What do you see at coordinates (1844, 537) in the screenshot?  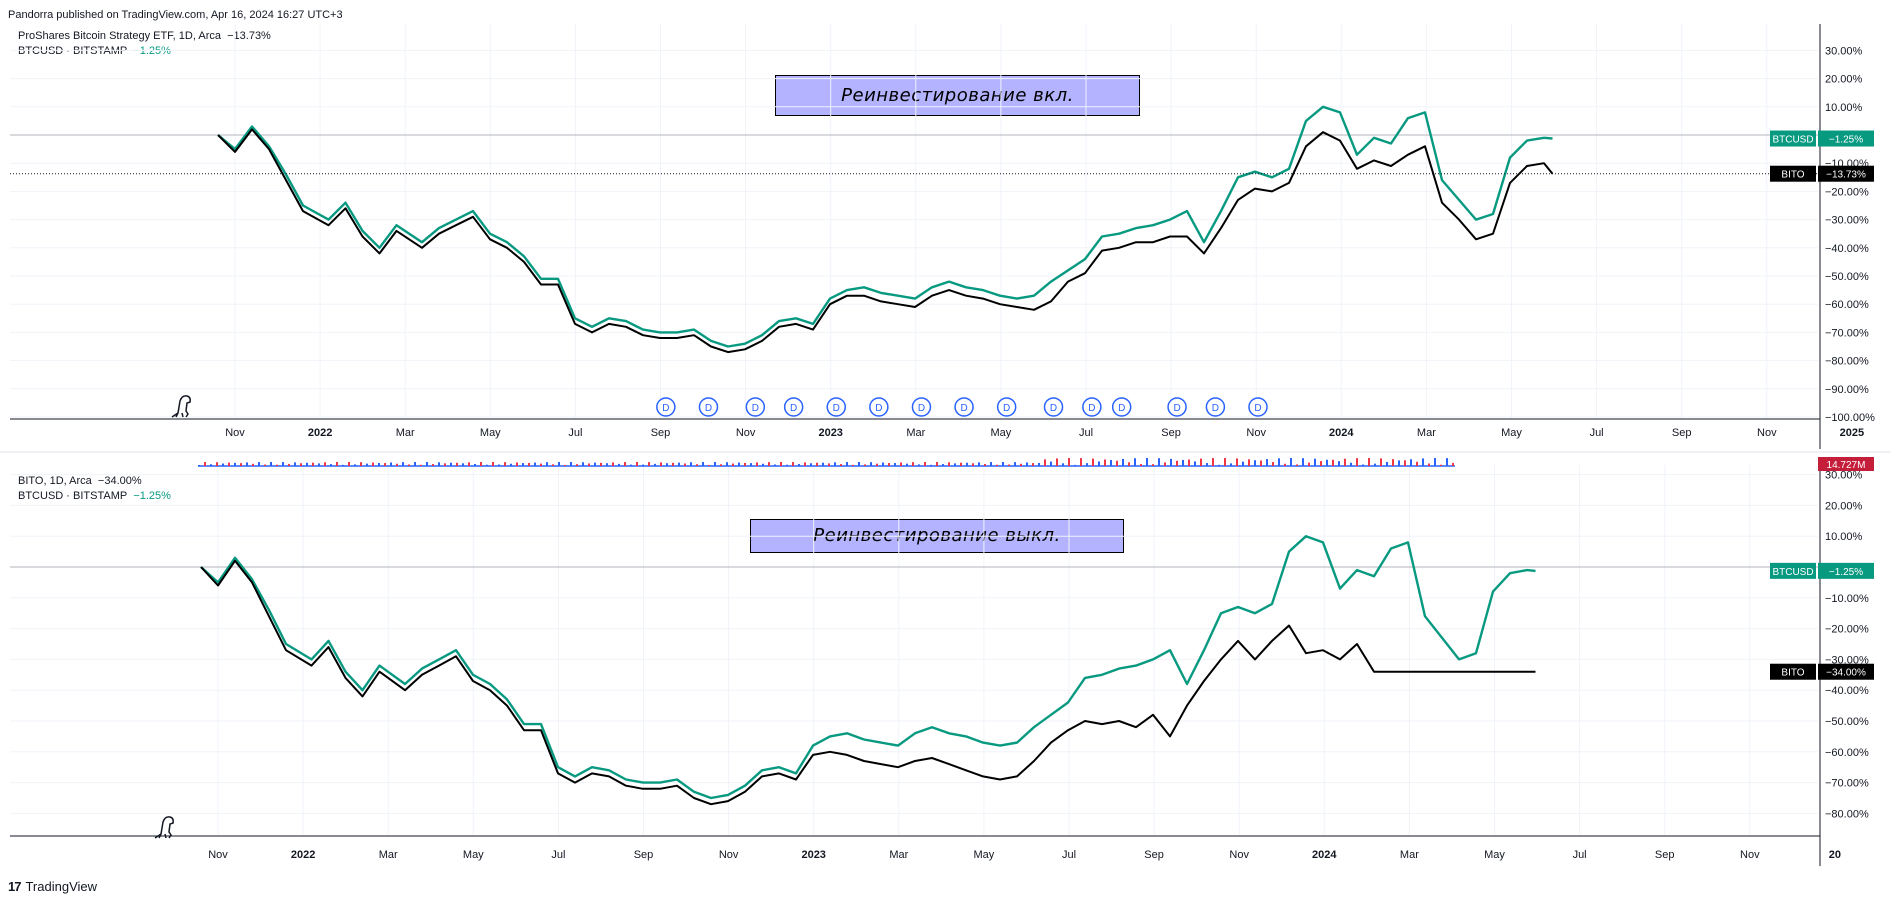 I see `y-tick-label: 10.00%` at bounding box center [1844, 537].